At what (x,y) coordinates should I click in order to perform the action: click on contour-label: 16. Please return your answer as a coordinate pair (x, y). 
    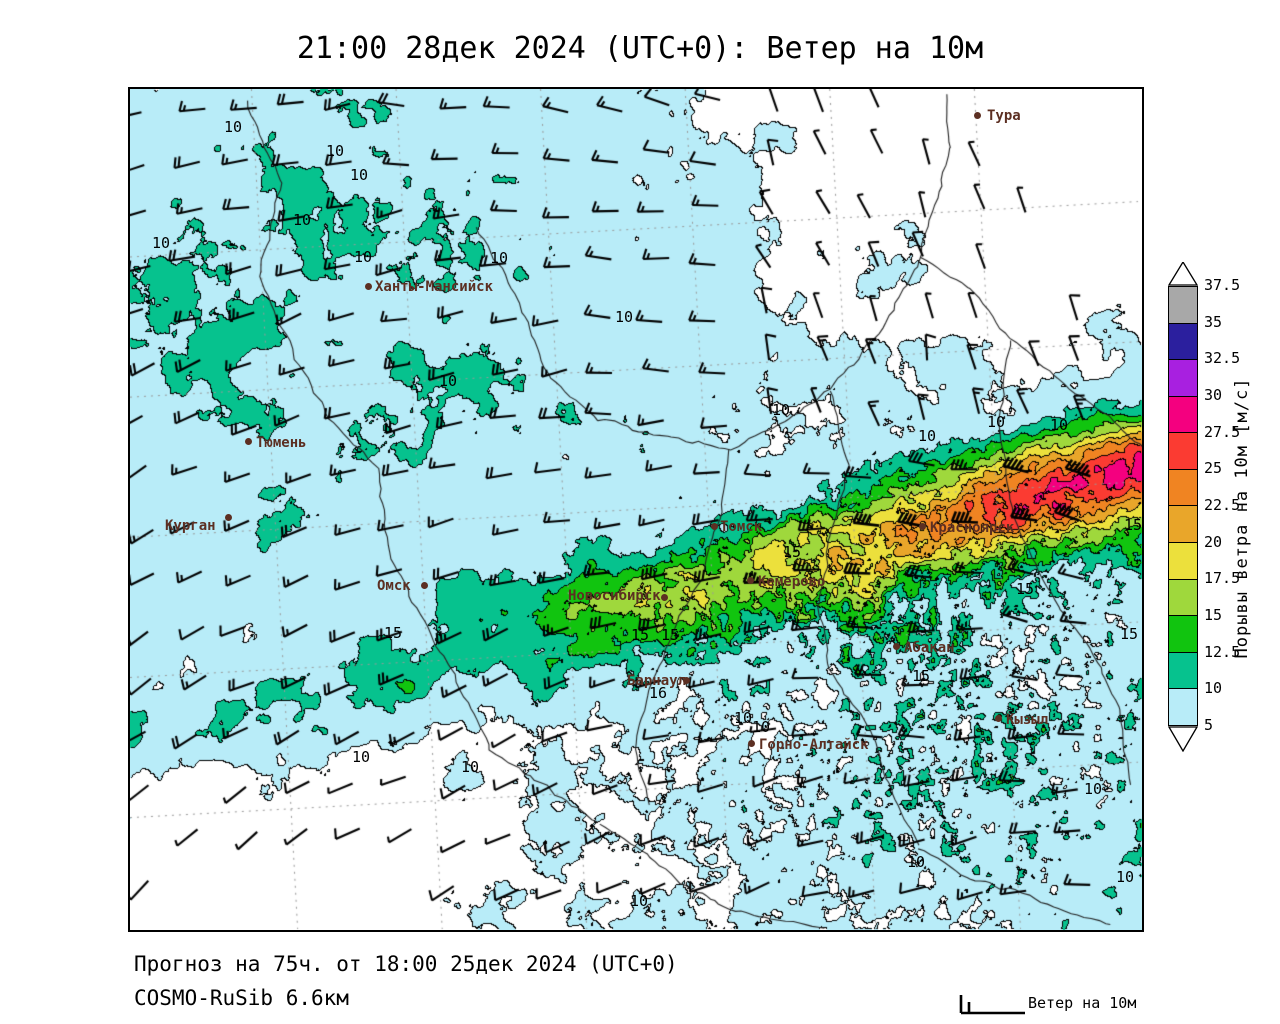
    Looking at the image, I should click on (658, 693).